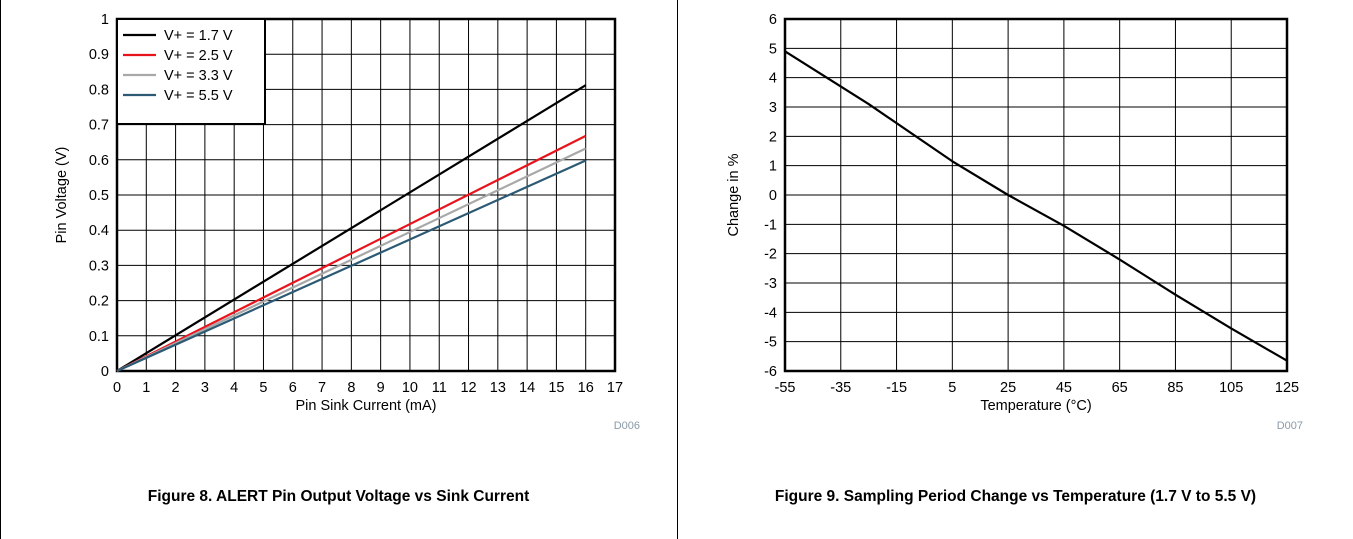  Describe the element at coordinates (322, 388) in the screenshot. I see `x-tick-label: 7` at that location.